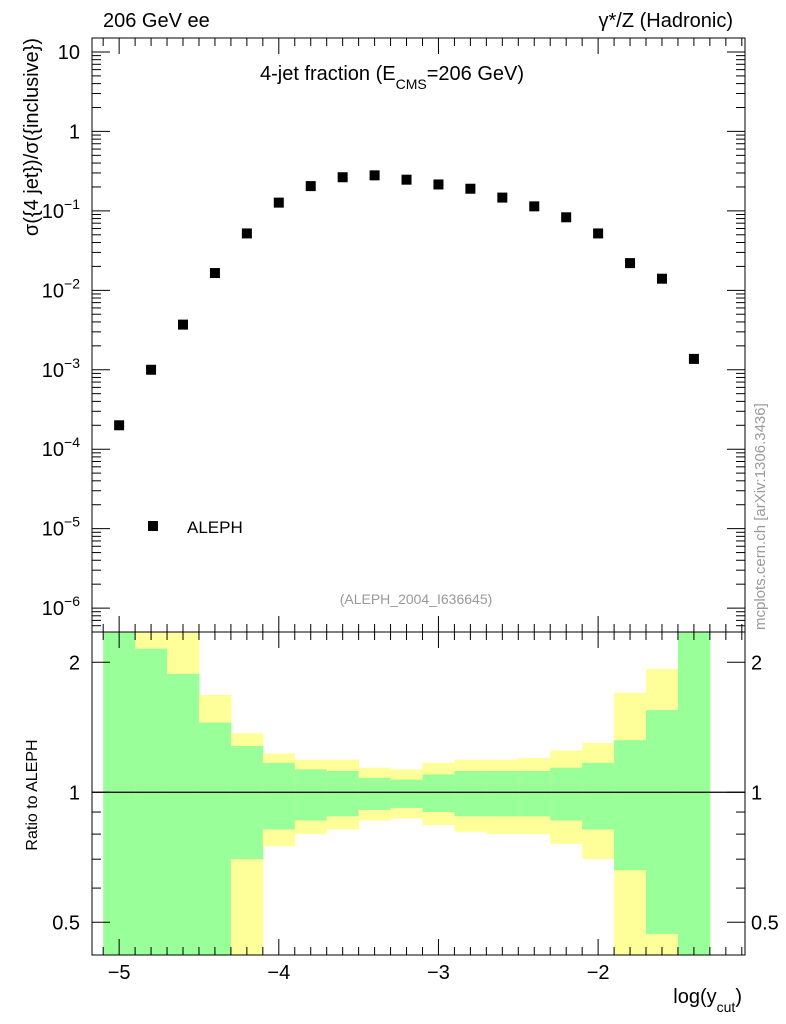 The height and width of the screenshot is (1024, 786). I want to click on y-tick-label: 10⁻⁴, so click(61, 447).